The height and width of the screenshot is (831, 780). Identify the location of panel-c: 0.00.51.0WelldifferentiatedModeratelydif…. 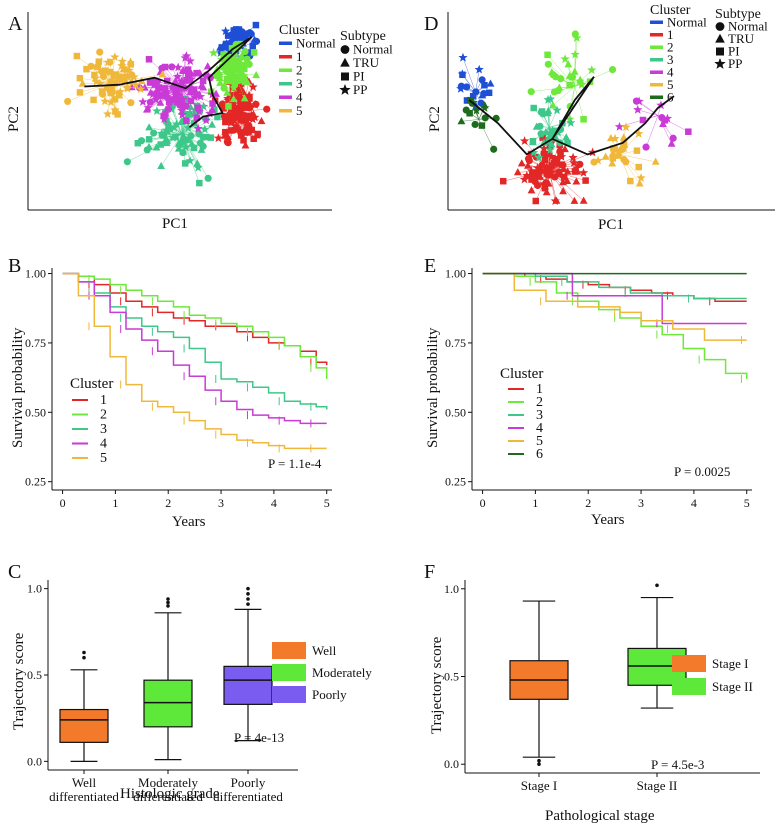
(191, 692).